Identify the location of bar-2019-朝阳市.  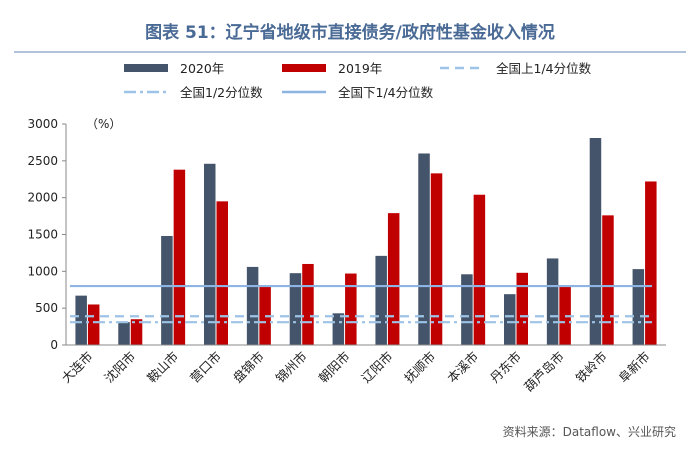
(351, 309).